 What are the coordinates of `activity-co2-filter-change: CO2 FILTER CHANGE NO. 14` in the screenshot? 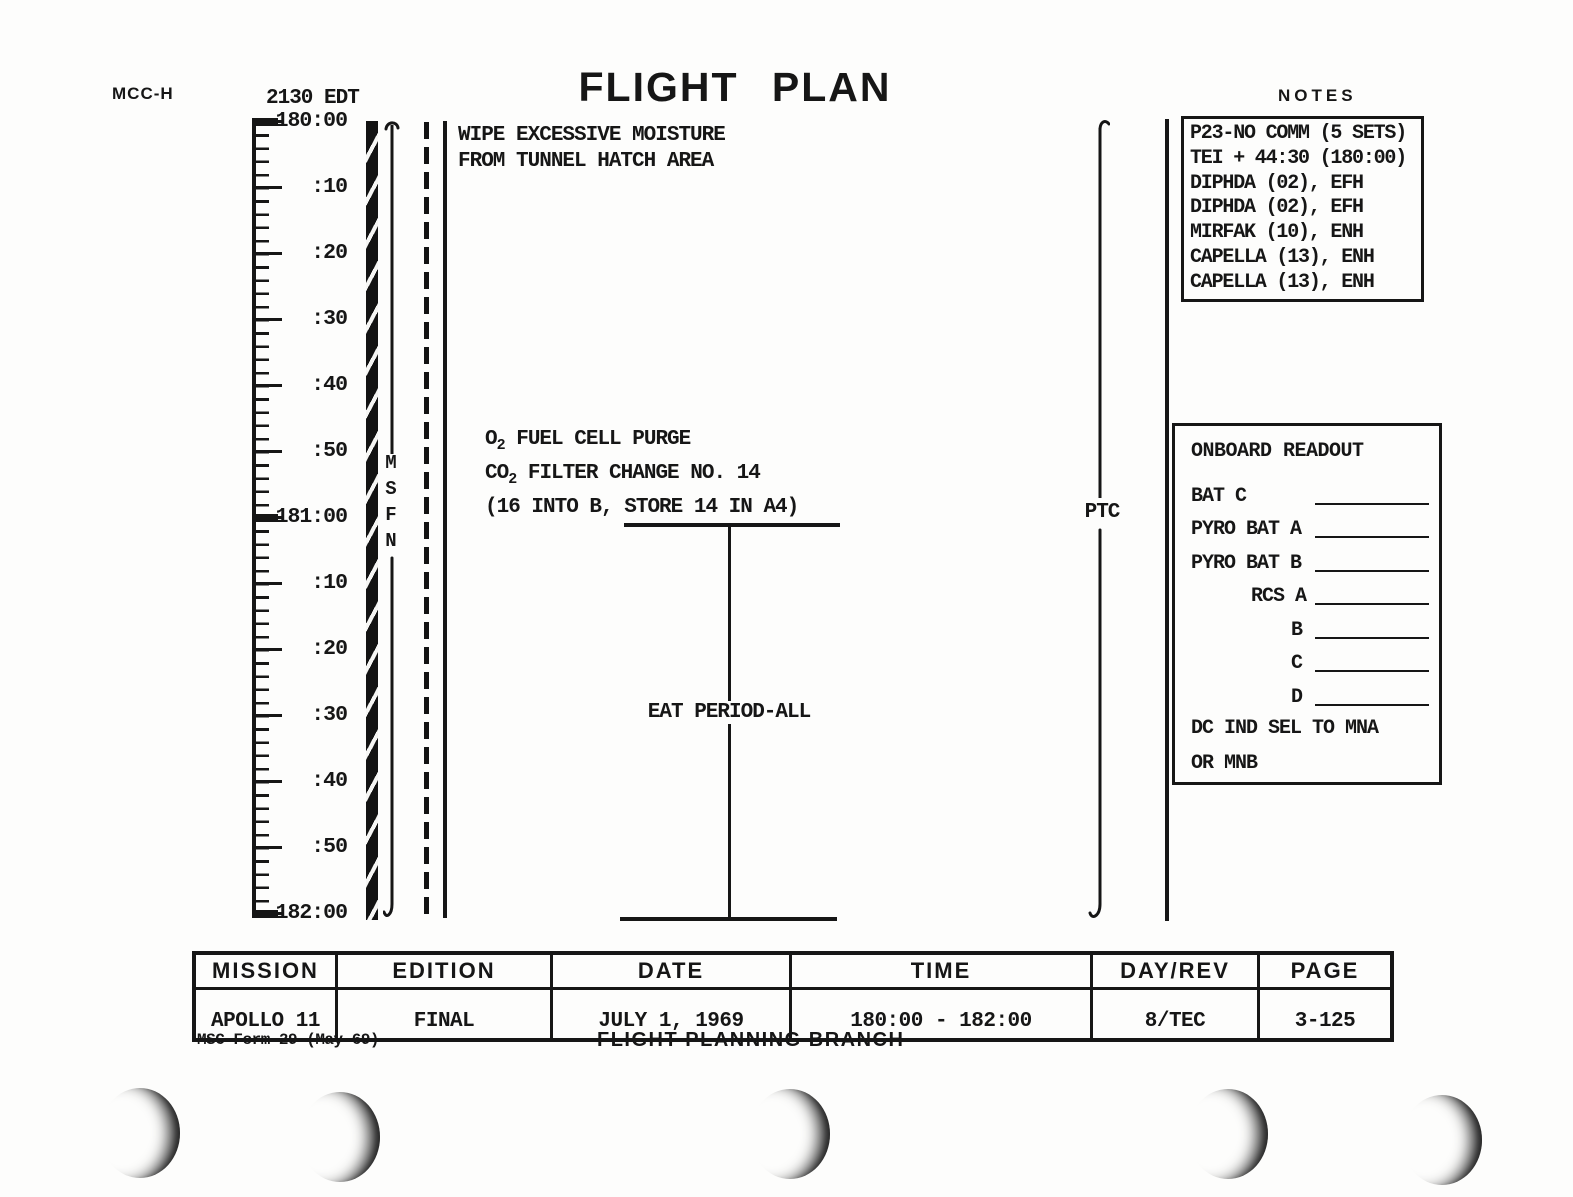 It's located at (623, 475).